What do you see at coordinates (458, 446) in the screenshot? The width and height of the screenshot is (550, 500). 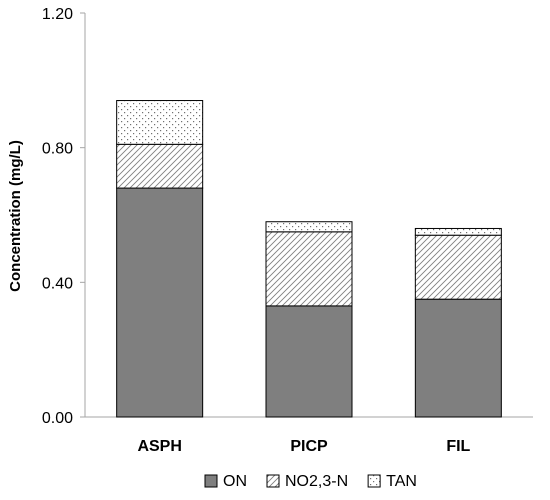 I see `x-category-label: FIL` at bounding box center [458, 446].